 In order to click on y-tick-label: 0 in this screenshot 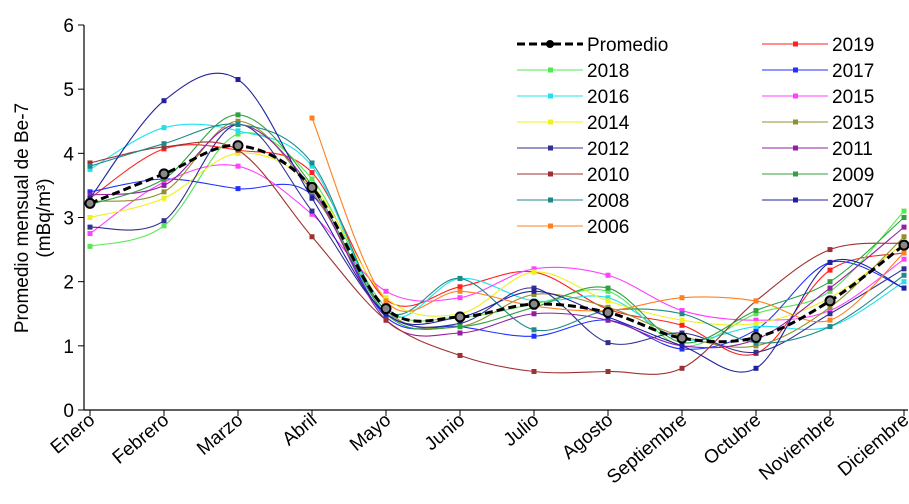, I will do `click(68, 411)`.